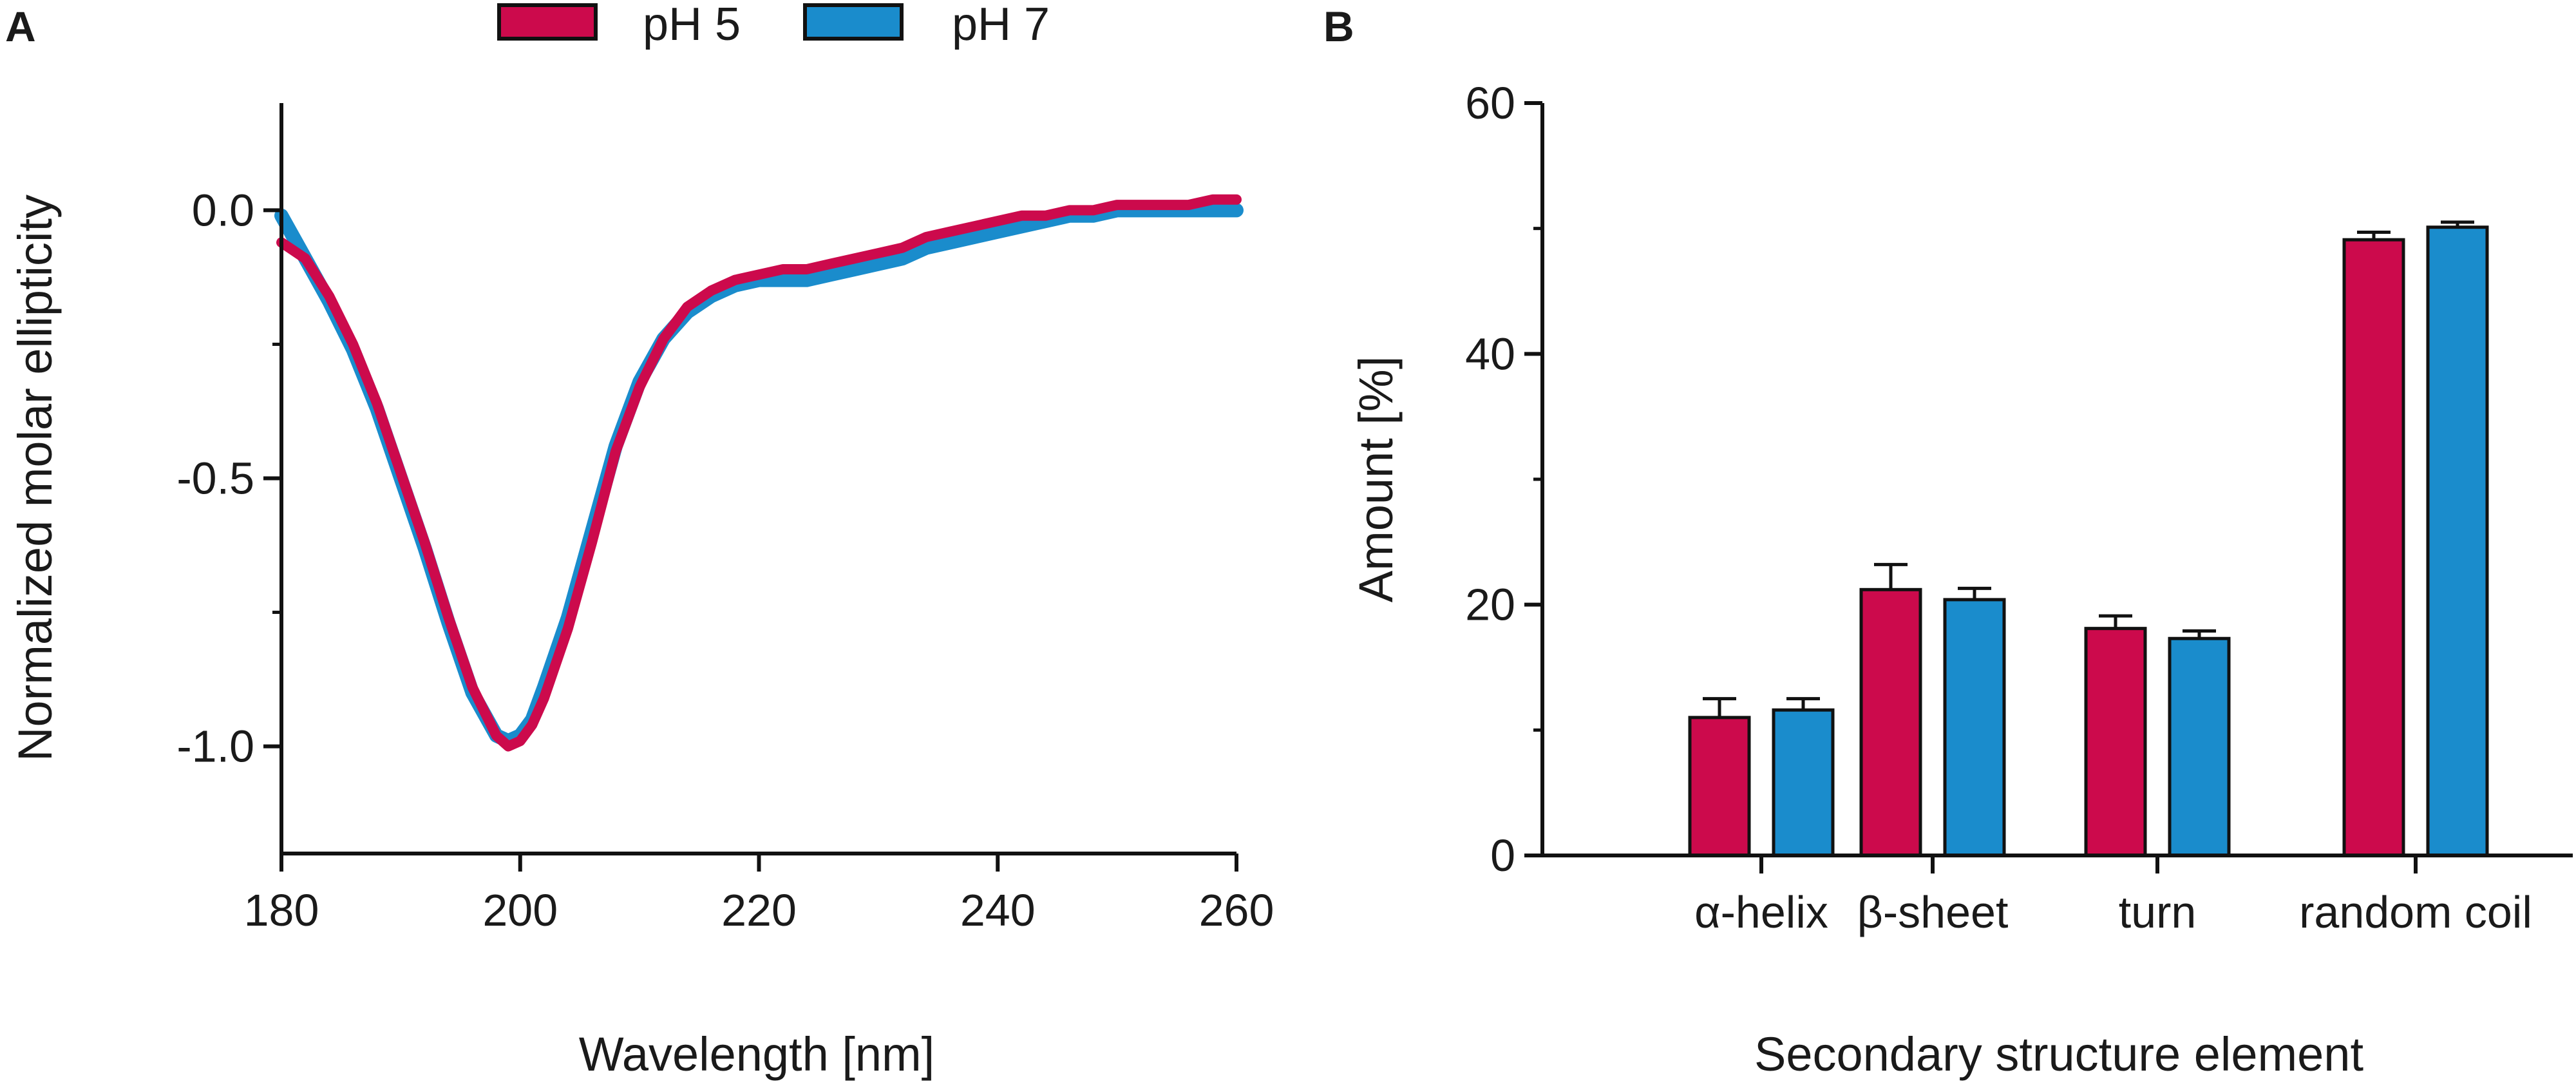  Describe the element at coordinates (1490, 605) in the screenshot. I see `y-tick-label: 20` at that location.